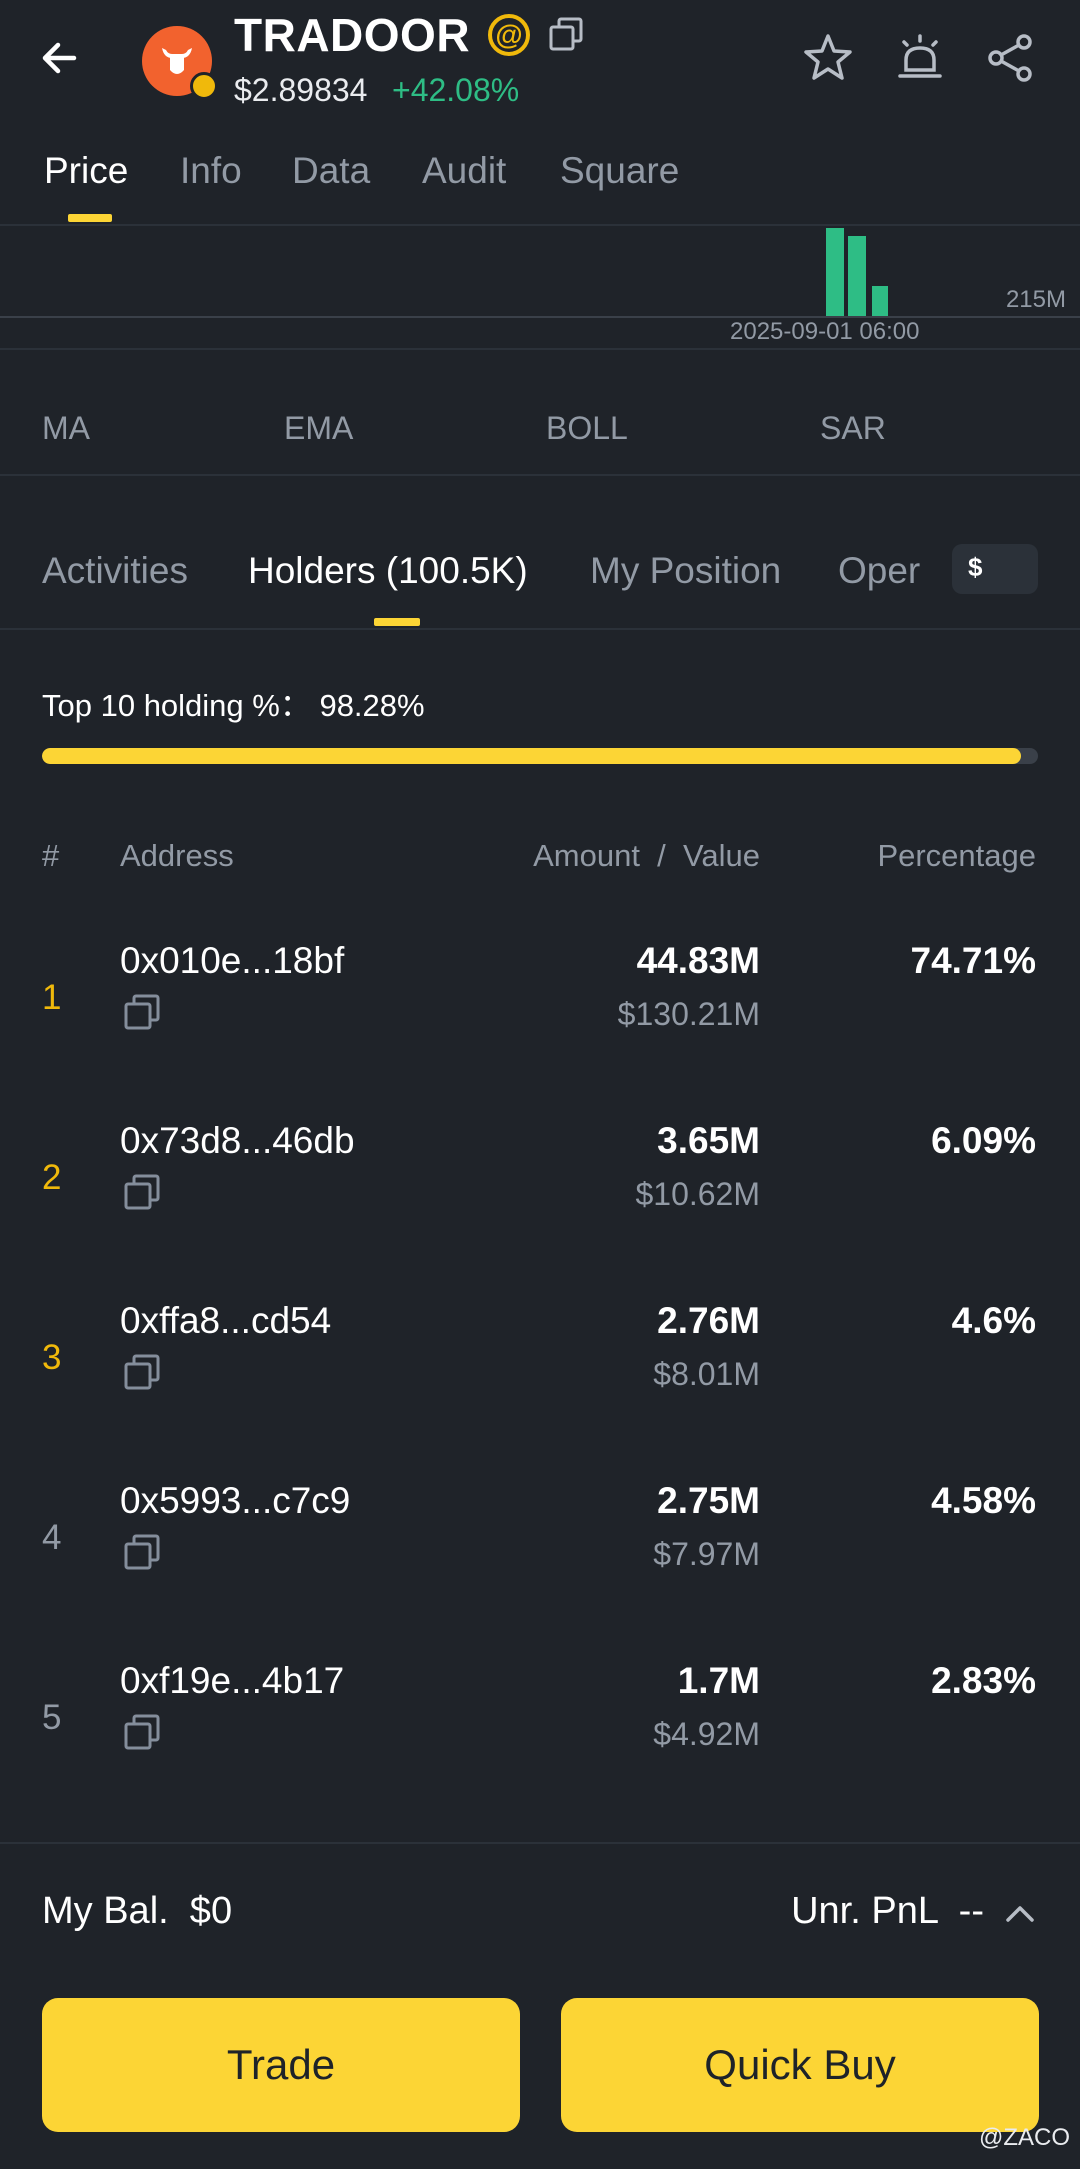 This screenshot has width=1080, height=2169. I want to click on back-arrow-icon, so click(62, 58).